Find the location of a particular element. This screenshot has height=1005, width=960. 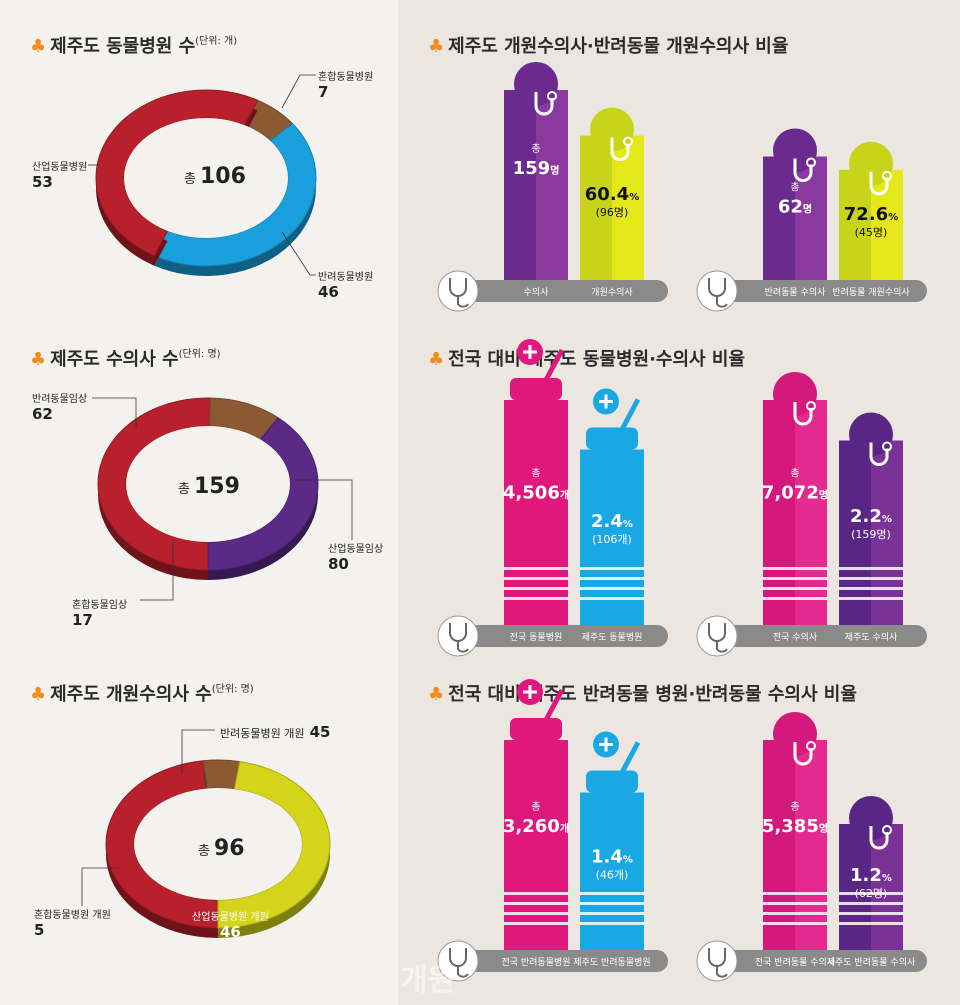

bar-category-label: 개원수의사 is located at coordinates (612, 292).